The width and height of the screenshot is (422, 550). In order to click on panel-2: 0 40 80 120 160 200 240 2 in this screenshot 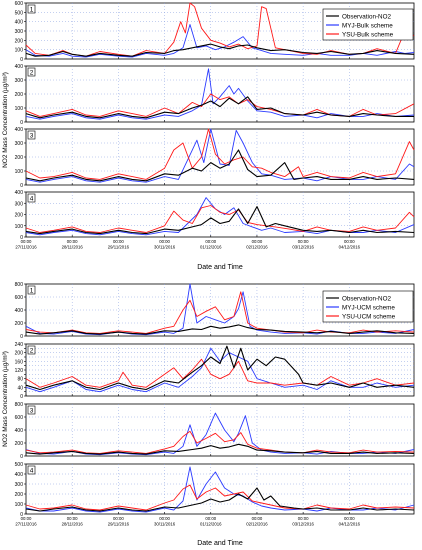, I will do `click(215, 371)`.